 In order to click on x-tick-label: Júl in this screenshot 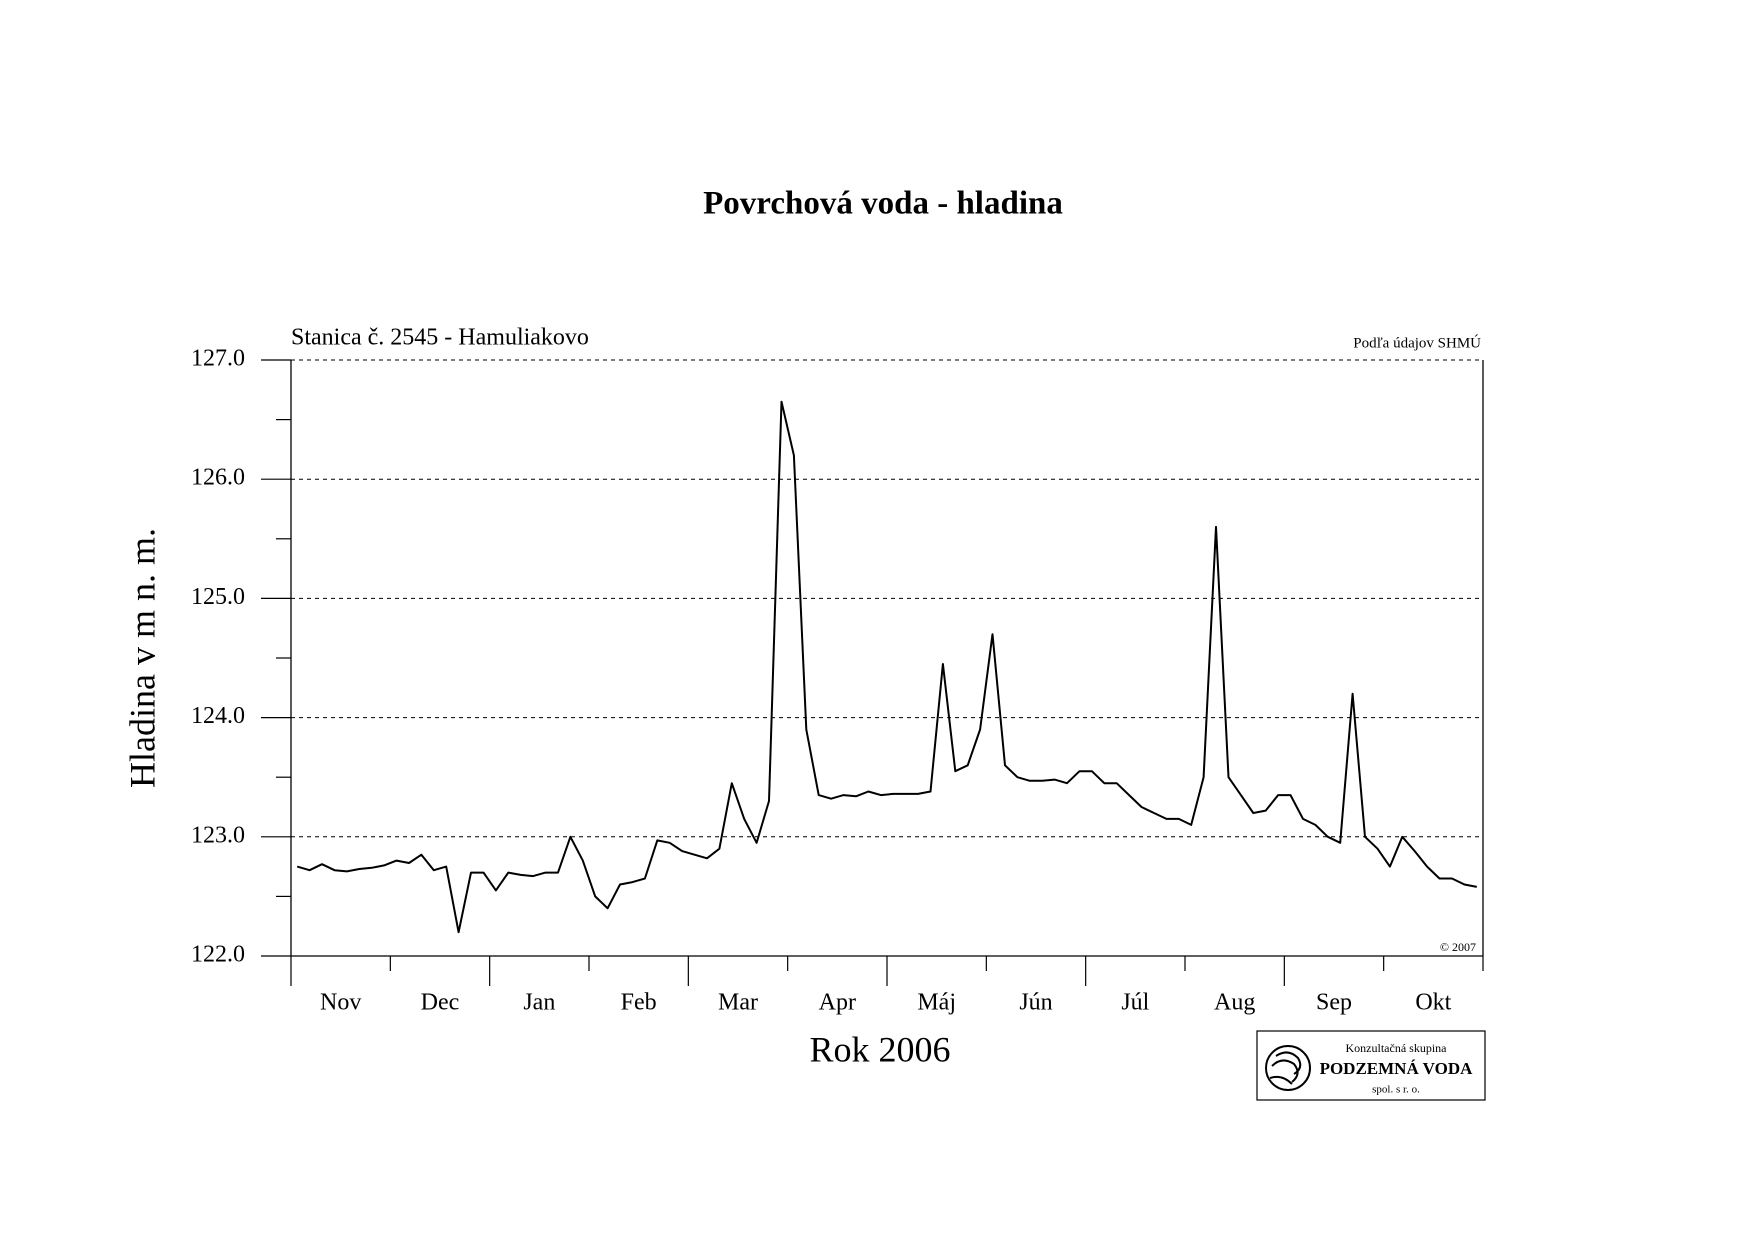, I will do `click(1135, 1003)`.